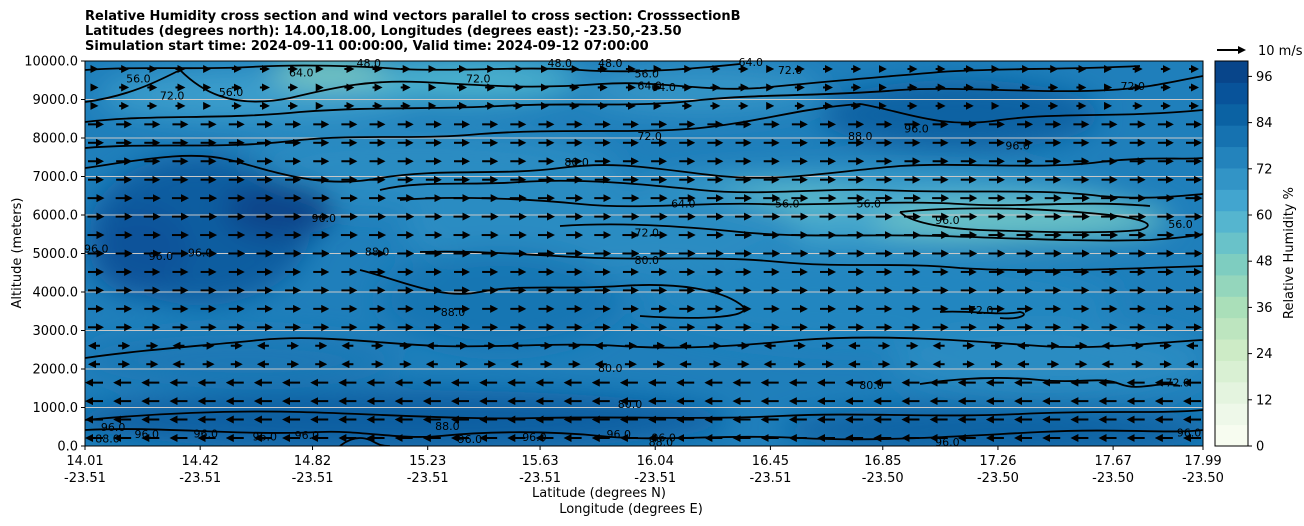 Image resolution: width=1304 pixels, height=526 pixels. I want to click on colorbar-tick-label: 84, so click(1264, 123).